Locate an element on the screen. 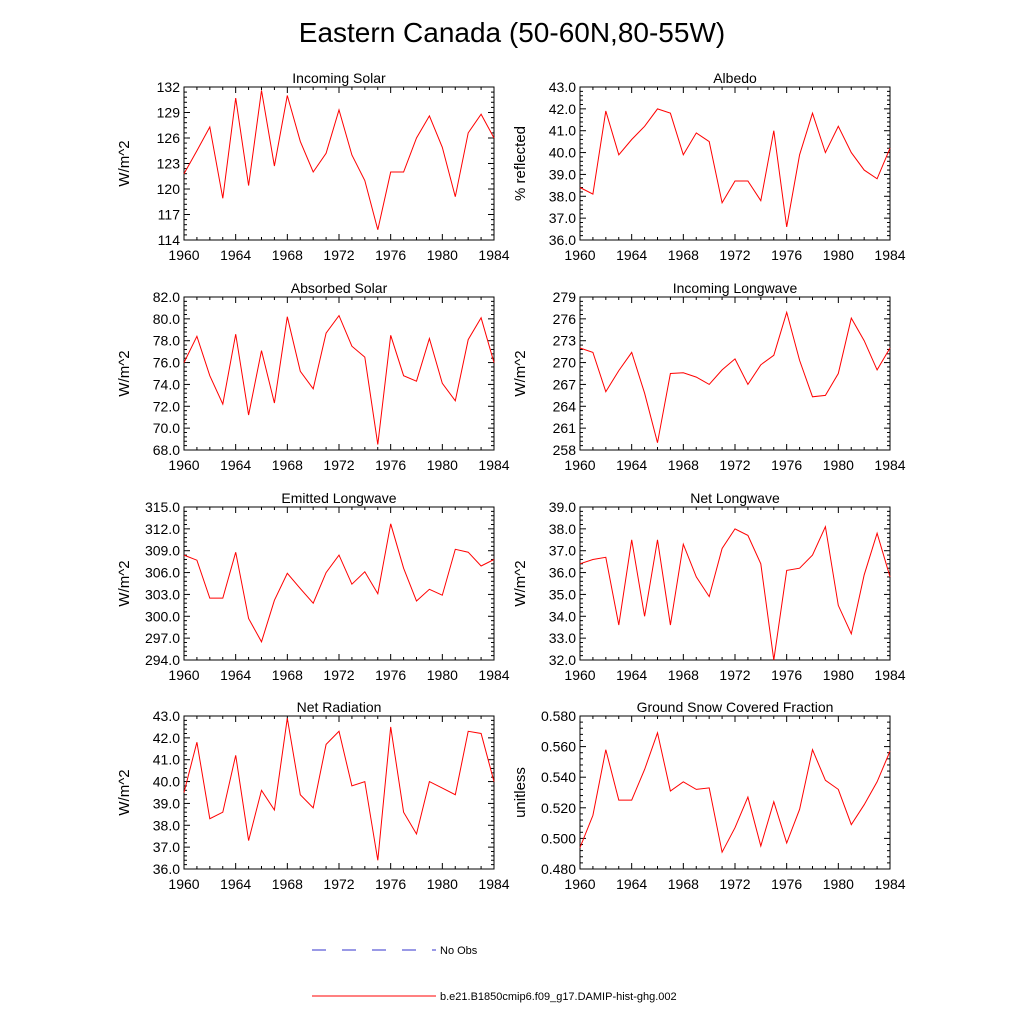  y-tick-label: 70.0 is located at coordinates (166, 428).